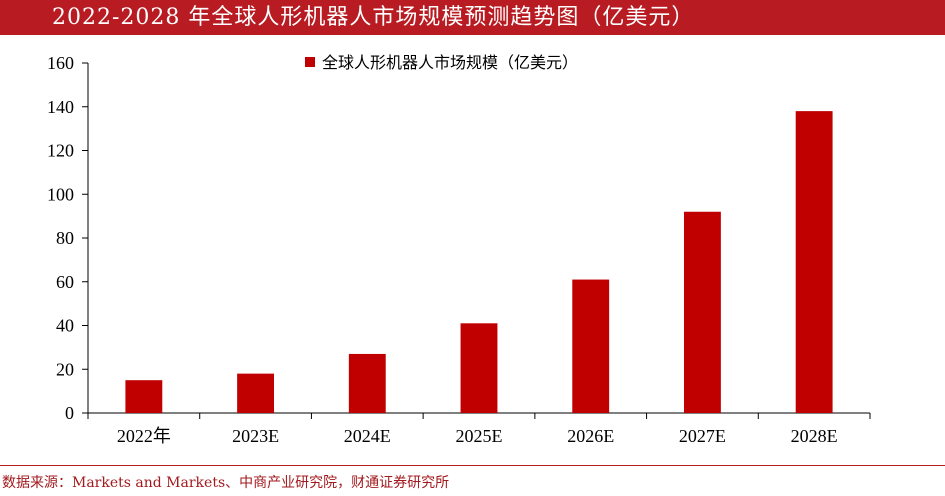 Image resolution: width=945 pixels, height=496 pixels. Describe the element at coordinates (814, 436) in the screenshot. I see `x-tick-label: 2028E` at that location.